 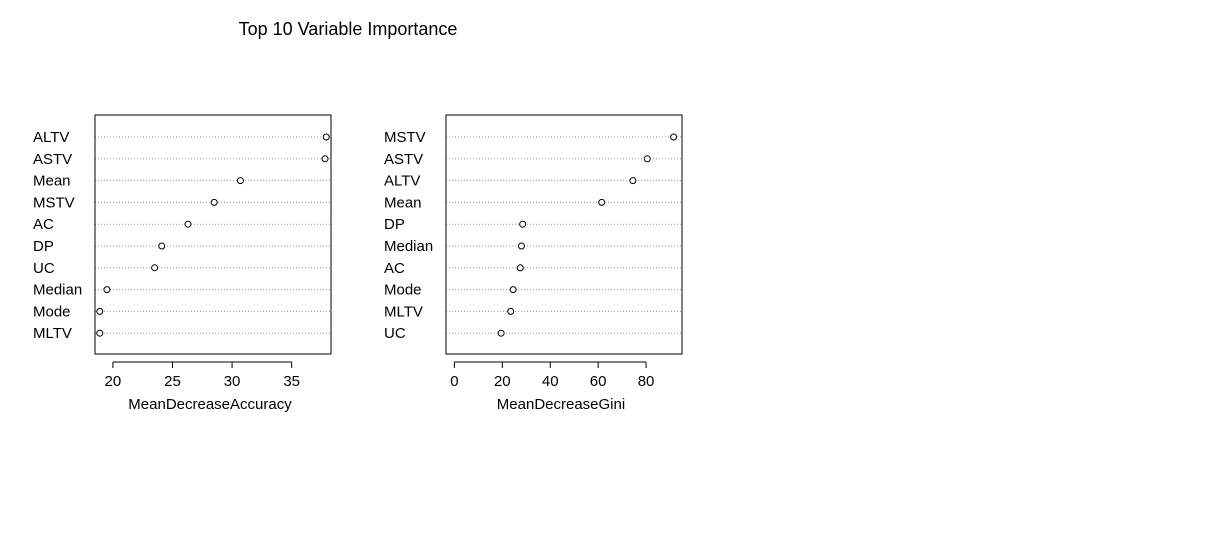 I want to click on x-tick-label: 0, so click(x=454, y=381).